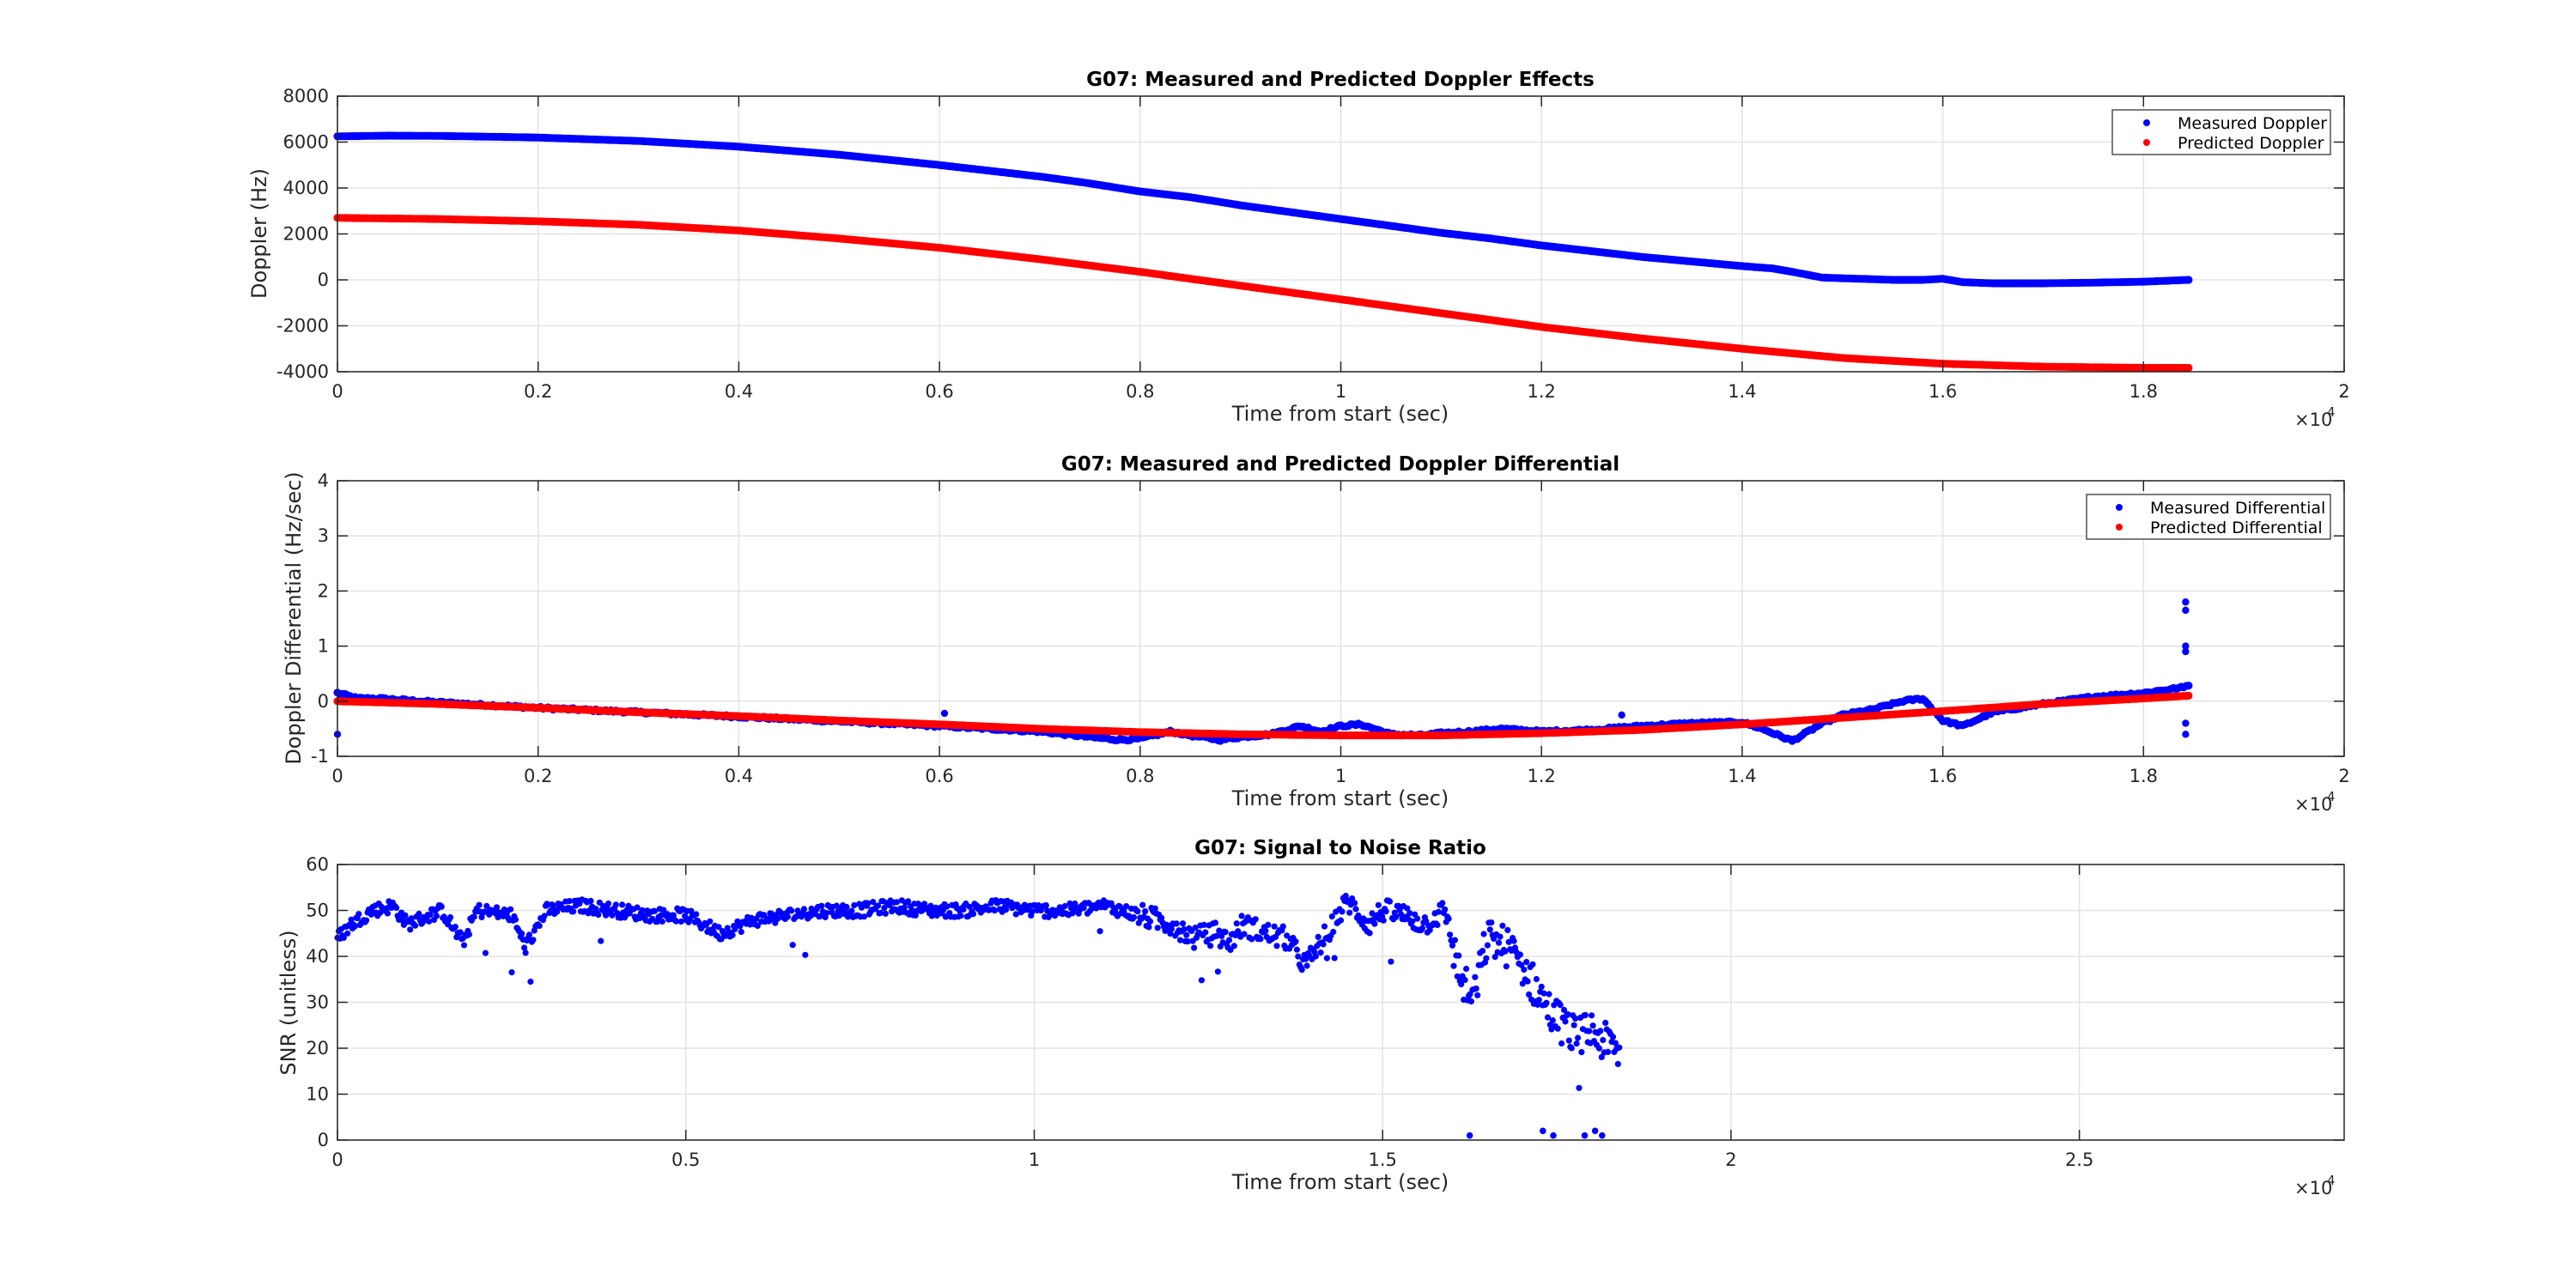 The width and height of the screenshot is (2576, 1274). Describe the element at coordinates (317, 865) in the screenshot. I see `y-tick-label: 60` at that location.